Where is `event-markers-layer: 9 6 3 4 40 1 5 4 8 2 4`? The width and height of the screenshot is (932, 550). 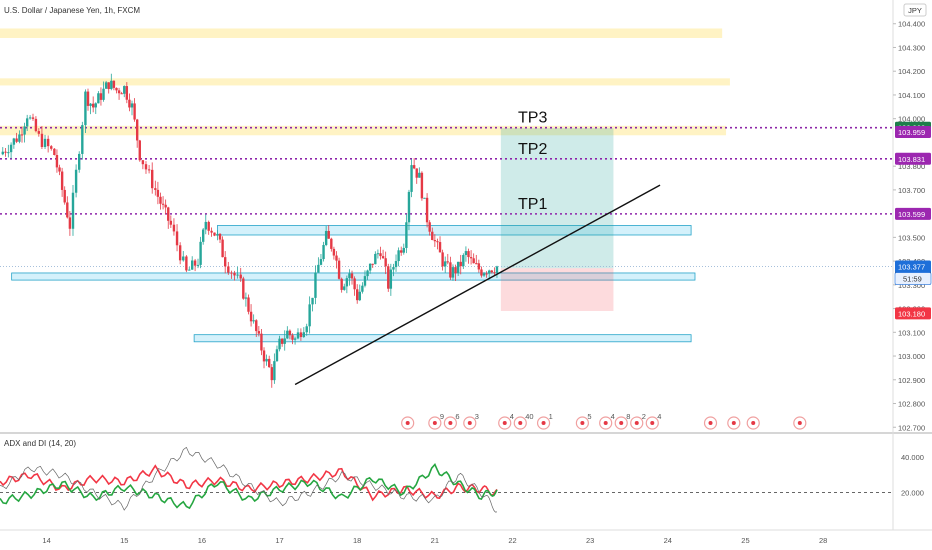
event-markers-layer: 9 6 3 4 40 1 5 4 8 2 4 is located at coordinates (604, 421).